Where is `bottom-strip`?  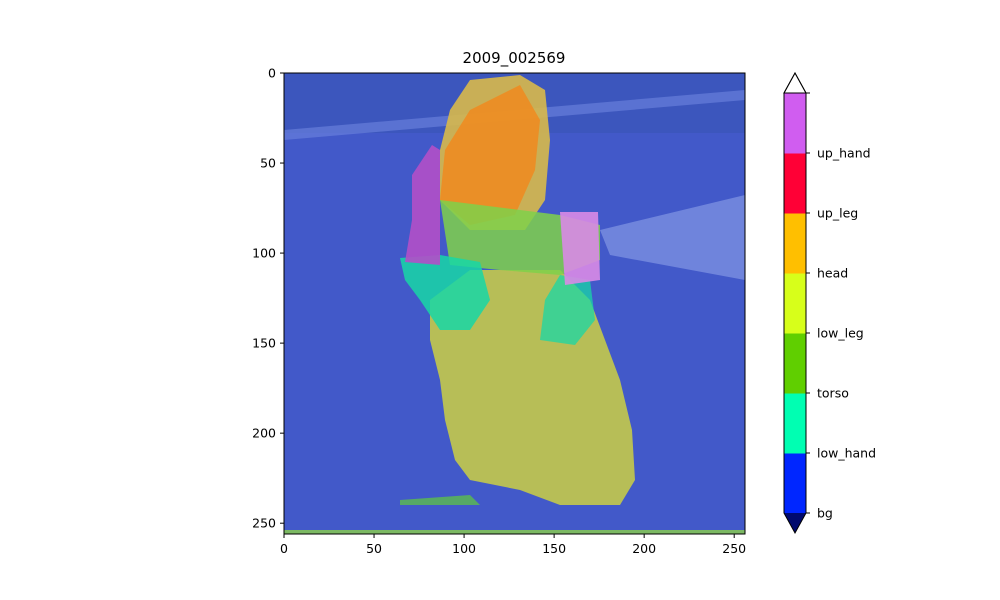 bottom-strip is located at coordinates (514, 532).